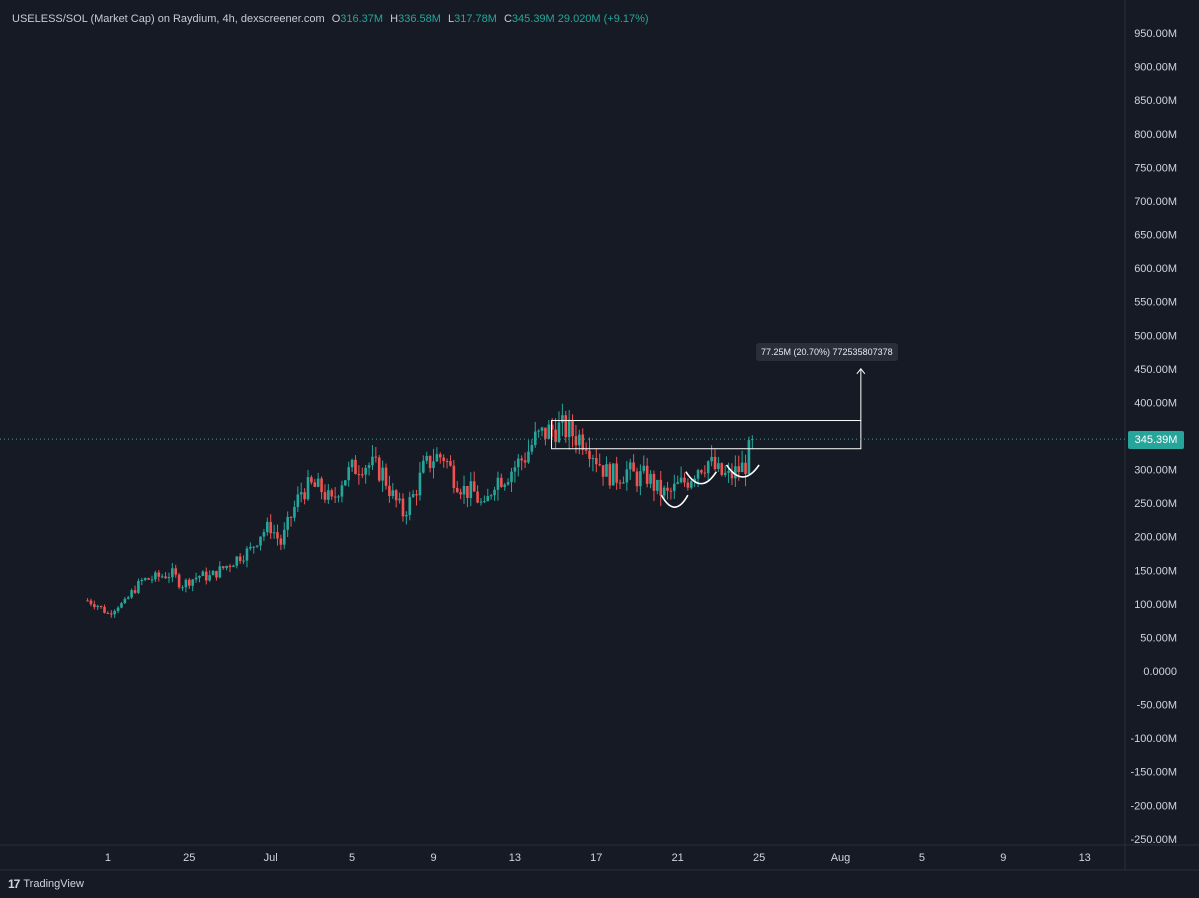  What do you see at coordinates (1155, 471) in the screenshot?
I see `price-tick-label: 300.00M` at bounding box center [1155, 471].